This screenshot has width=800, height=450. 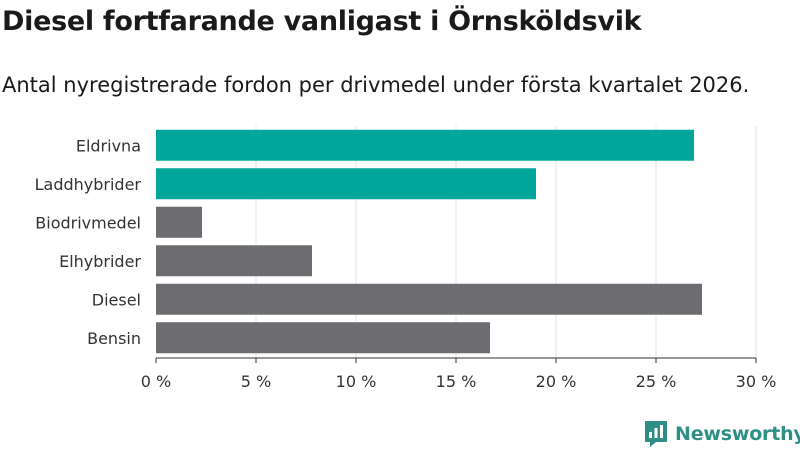 I want to click on bar-diesel, so click(x=429, y=299).